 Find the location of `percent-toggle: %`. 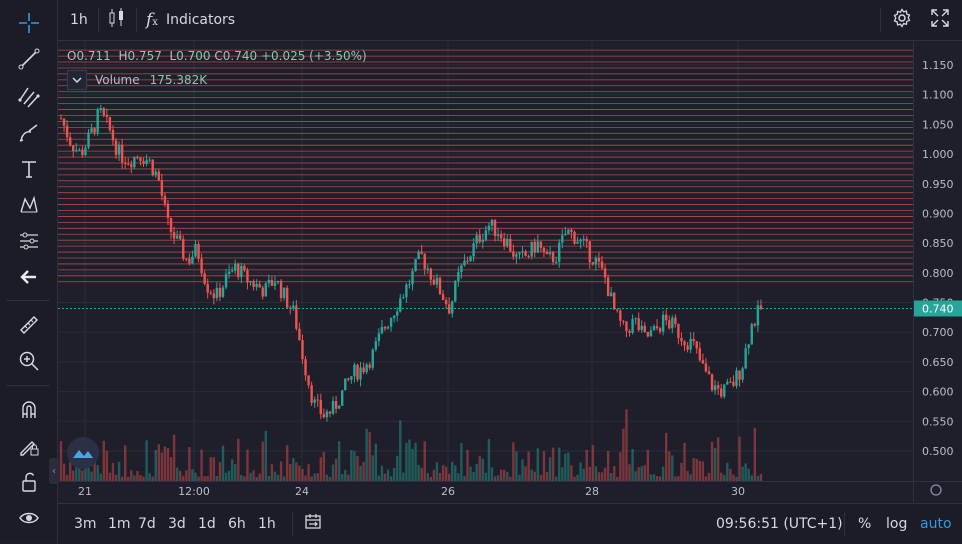

percent-toggle: % is located at coordinates (864, 524).